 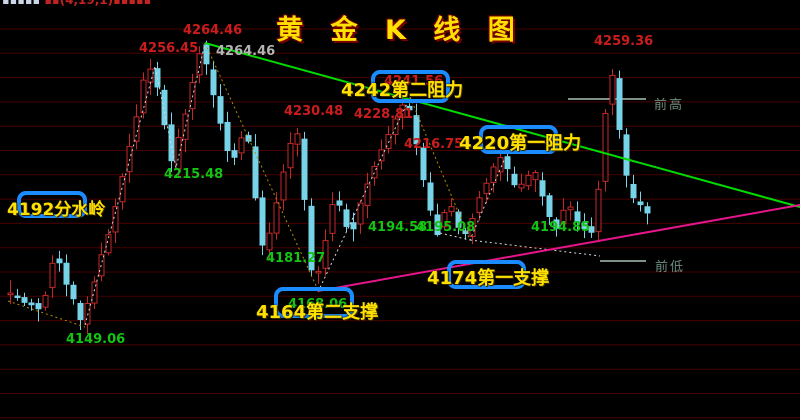 I want to click on ticker-left-fragment: ∎∎∎∎∎, so click(x=21, y=3).